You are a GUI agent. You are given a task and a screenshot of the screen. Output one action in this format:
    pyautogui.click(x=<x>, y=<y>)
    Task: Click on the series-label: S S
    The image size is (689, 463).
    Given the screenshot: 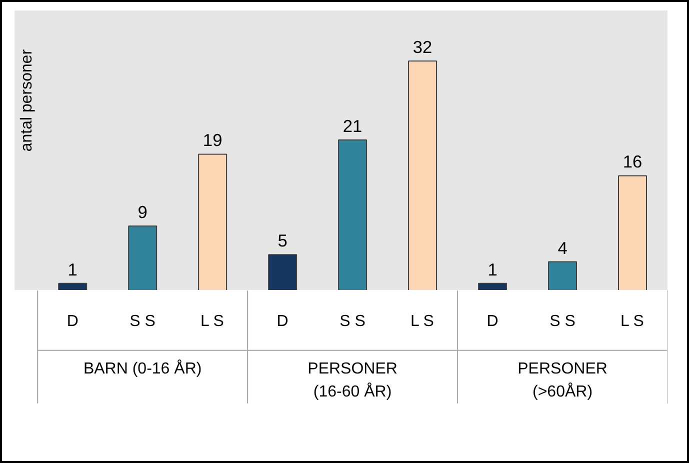 What is the action you would take?
    pyautogui.click(x=143, y=321)
    